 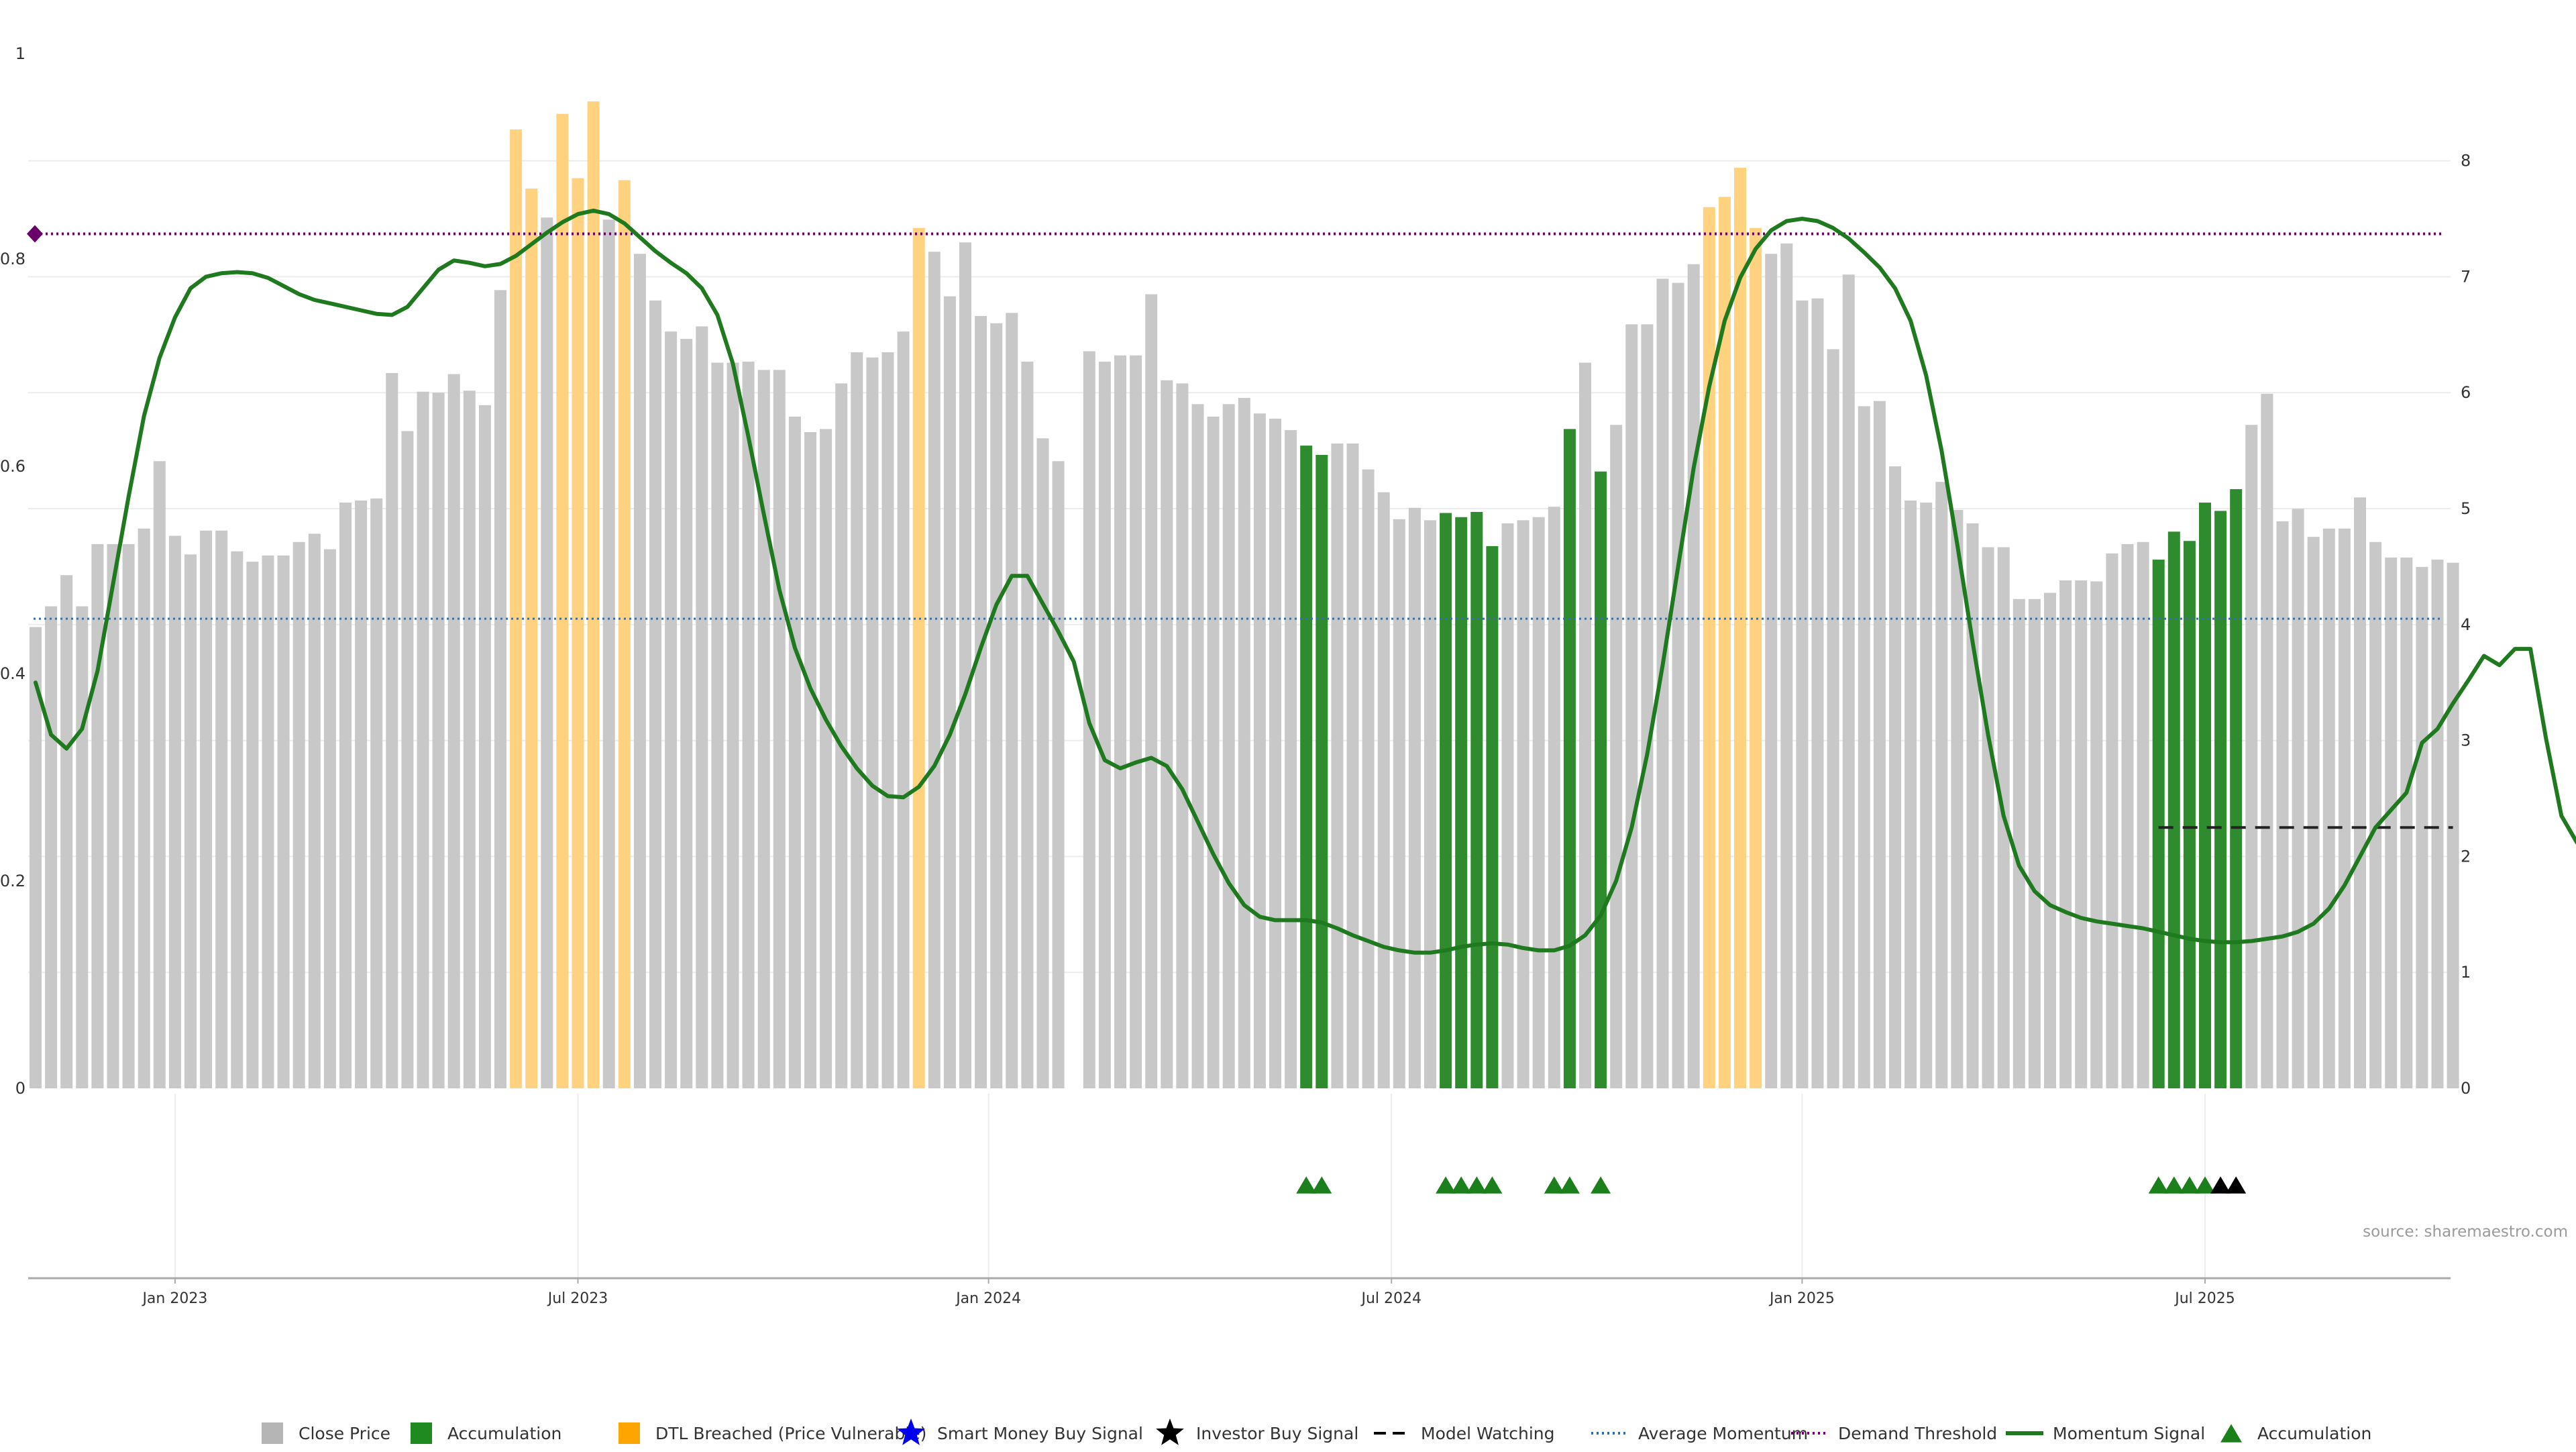 What do you see at coordinates (1771, 1185) in the screenshot?
I see `marker-layer` at bounding box center [1771, 1185].